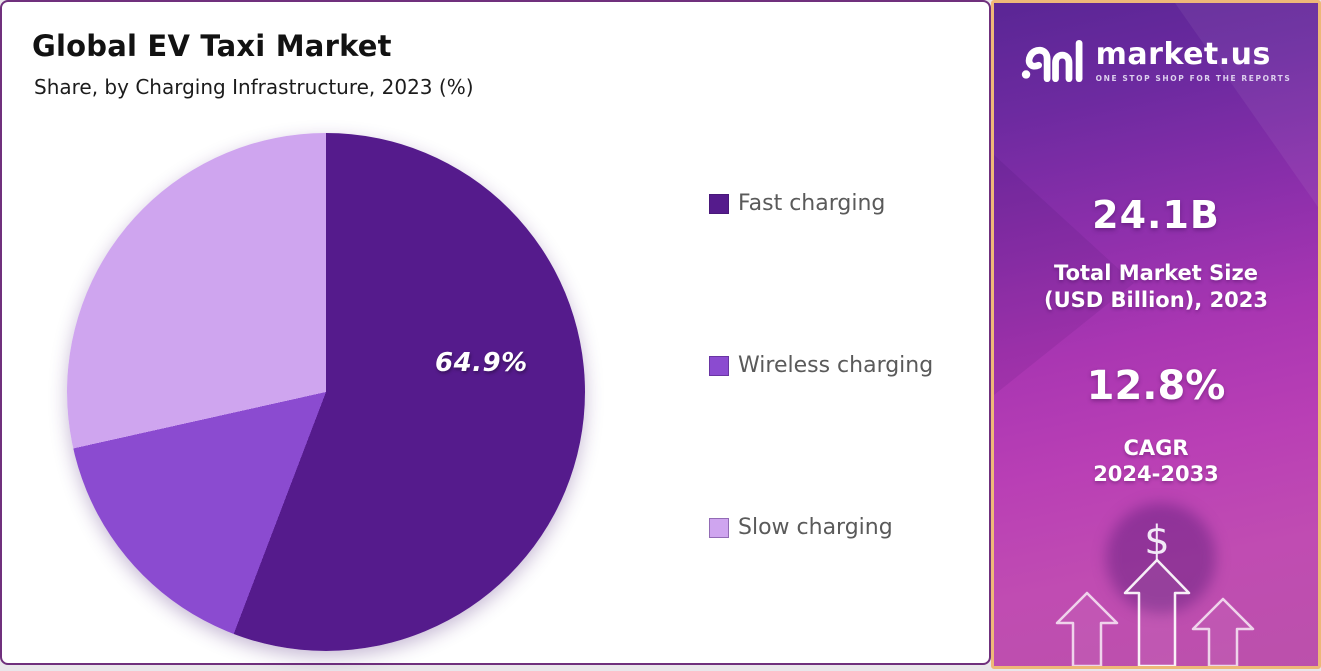 The height and width of the screenshot is (671, 1321). What do you see at coordinates (1052, 61) in the screenshot?
I see `market-us-logo-icon` at bounding box center [1052, 61].